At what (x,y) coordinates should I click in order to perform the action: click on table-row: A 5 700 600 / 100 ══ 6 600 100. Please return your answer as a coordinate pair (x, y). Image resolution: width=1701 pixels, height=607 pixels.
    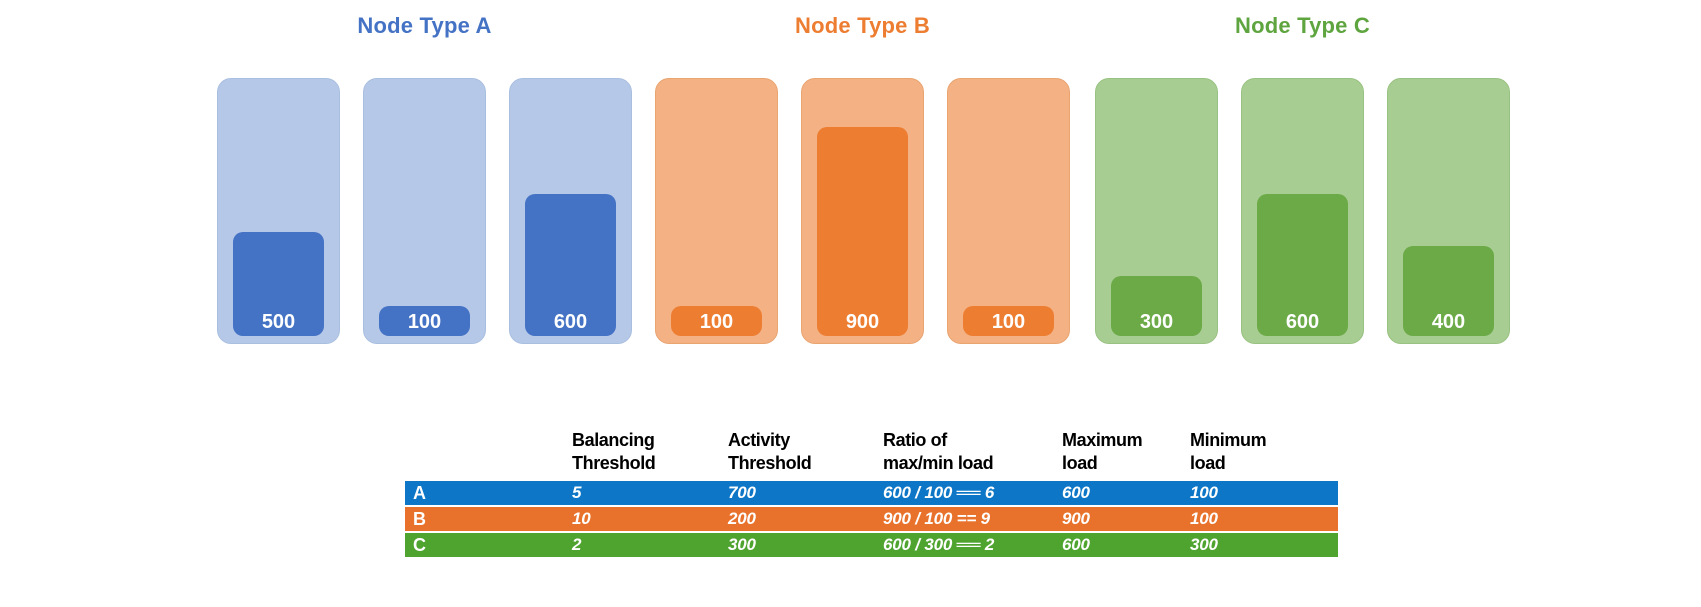
    Looking at the image, I should click on (871, 493).